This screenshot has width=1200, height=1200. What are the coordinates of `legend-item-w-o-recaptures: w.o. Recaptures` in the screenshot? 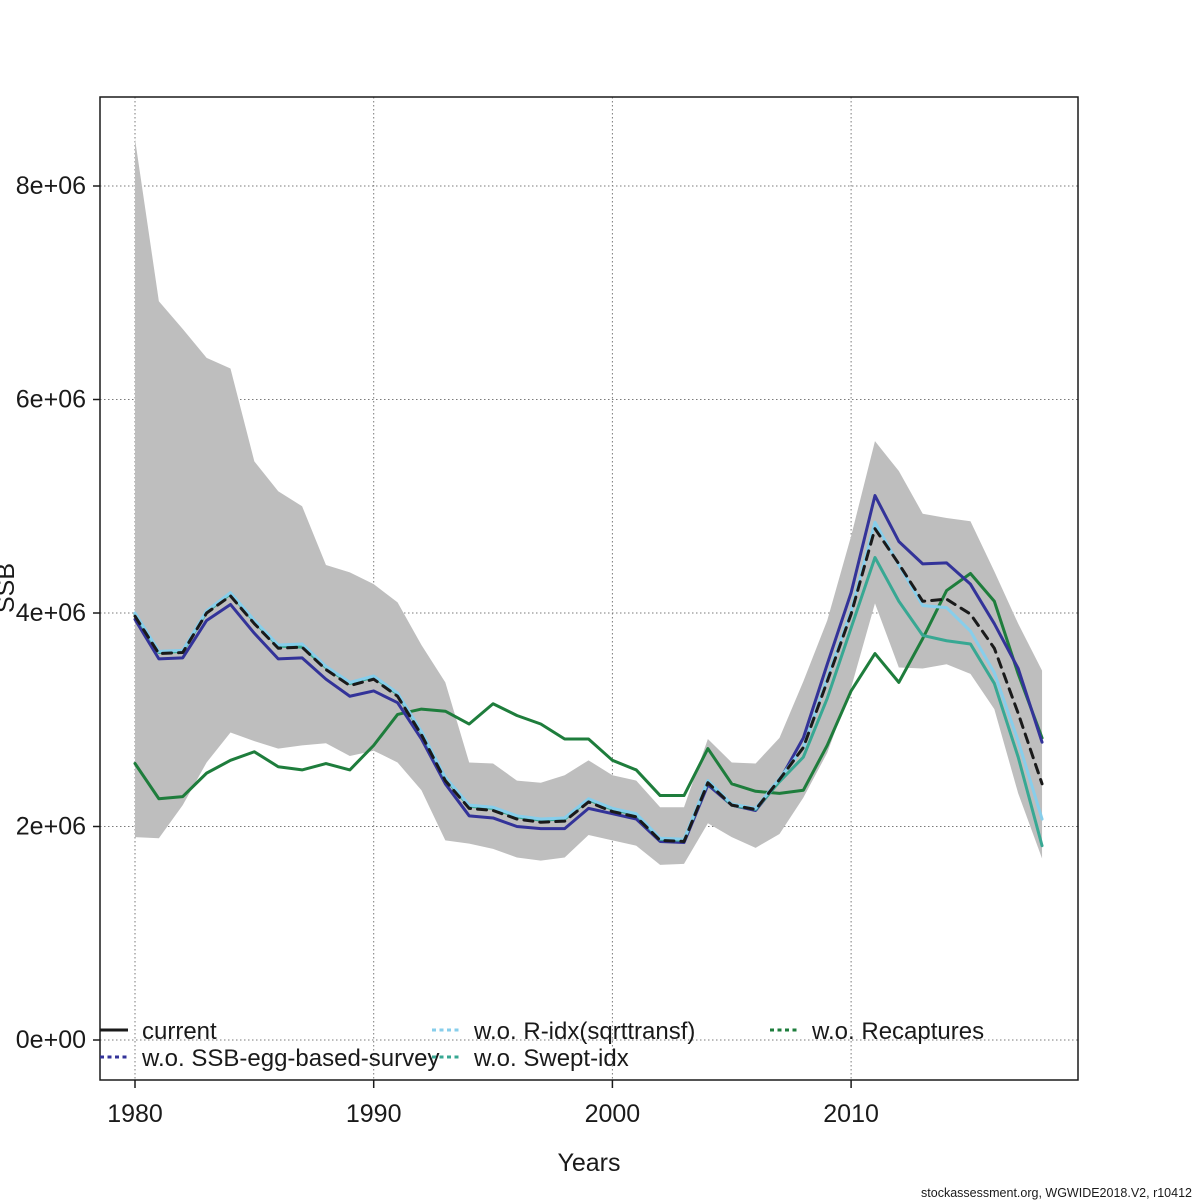 It's located at (877, 1031).